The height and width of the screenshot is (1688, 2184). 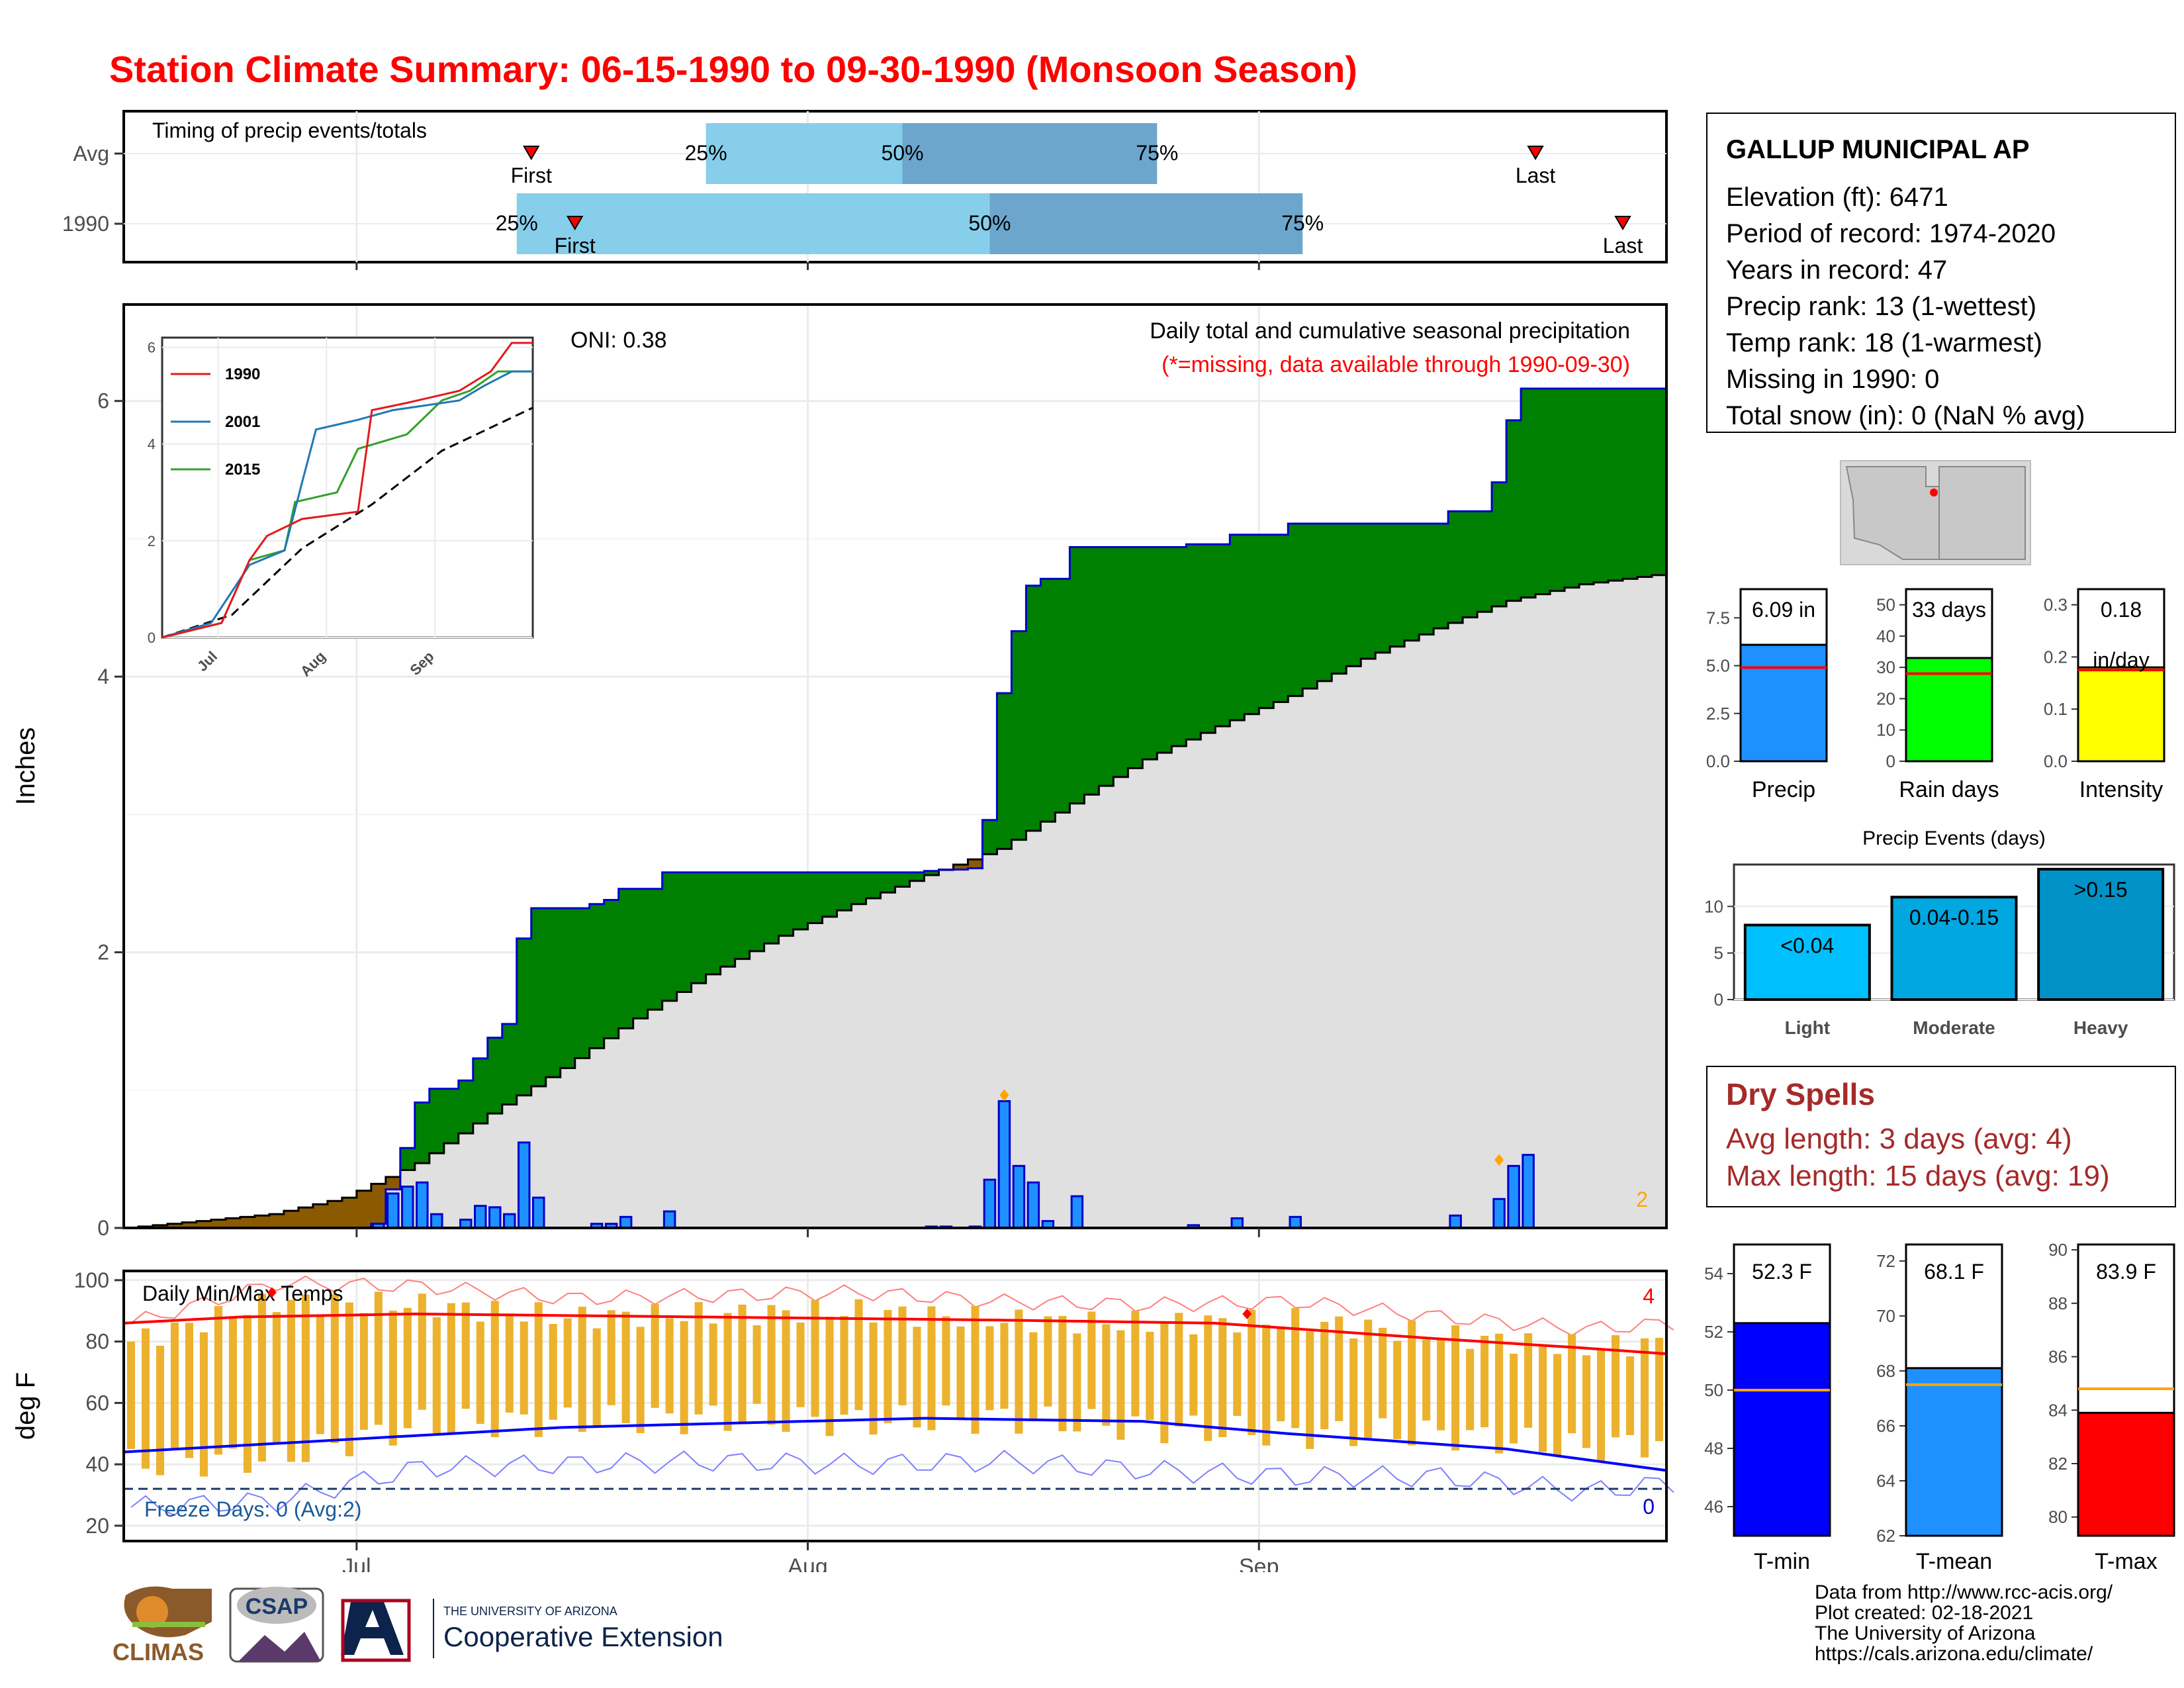 I want to click on tsum-label-2: T-max, so click(x=2126, y=1561).